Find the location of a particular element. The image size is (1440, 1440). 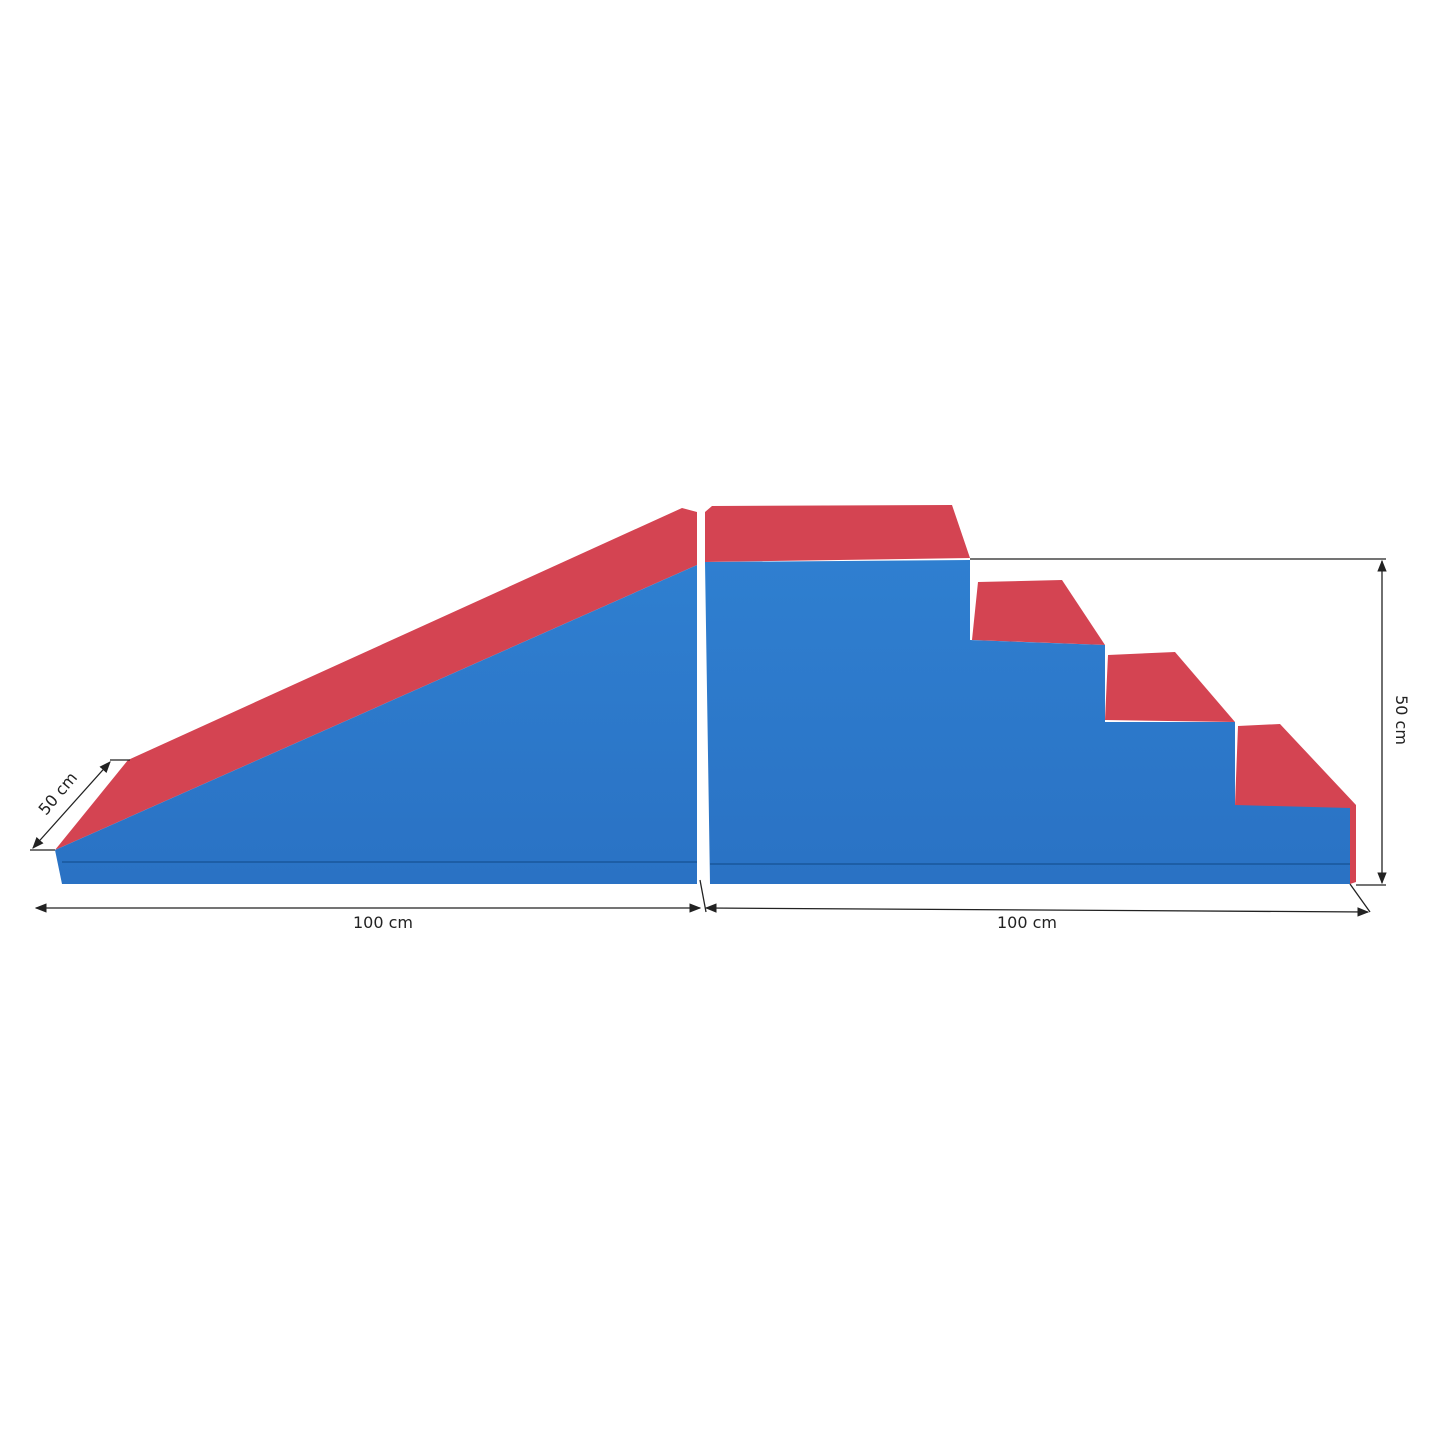

stair-side is located at coordinates (1027, 722).